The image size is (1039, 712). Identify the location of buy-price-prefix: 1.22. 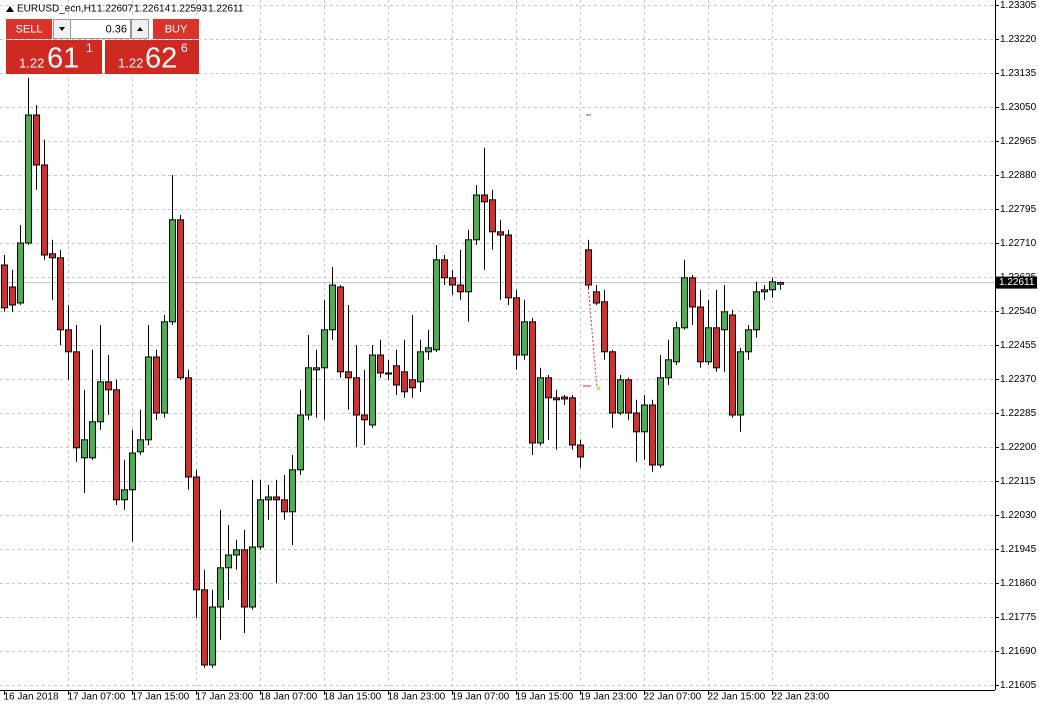
(130, 62).